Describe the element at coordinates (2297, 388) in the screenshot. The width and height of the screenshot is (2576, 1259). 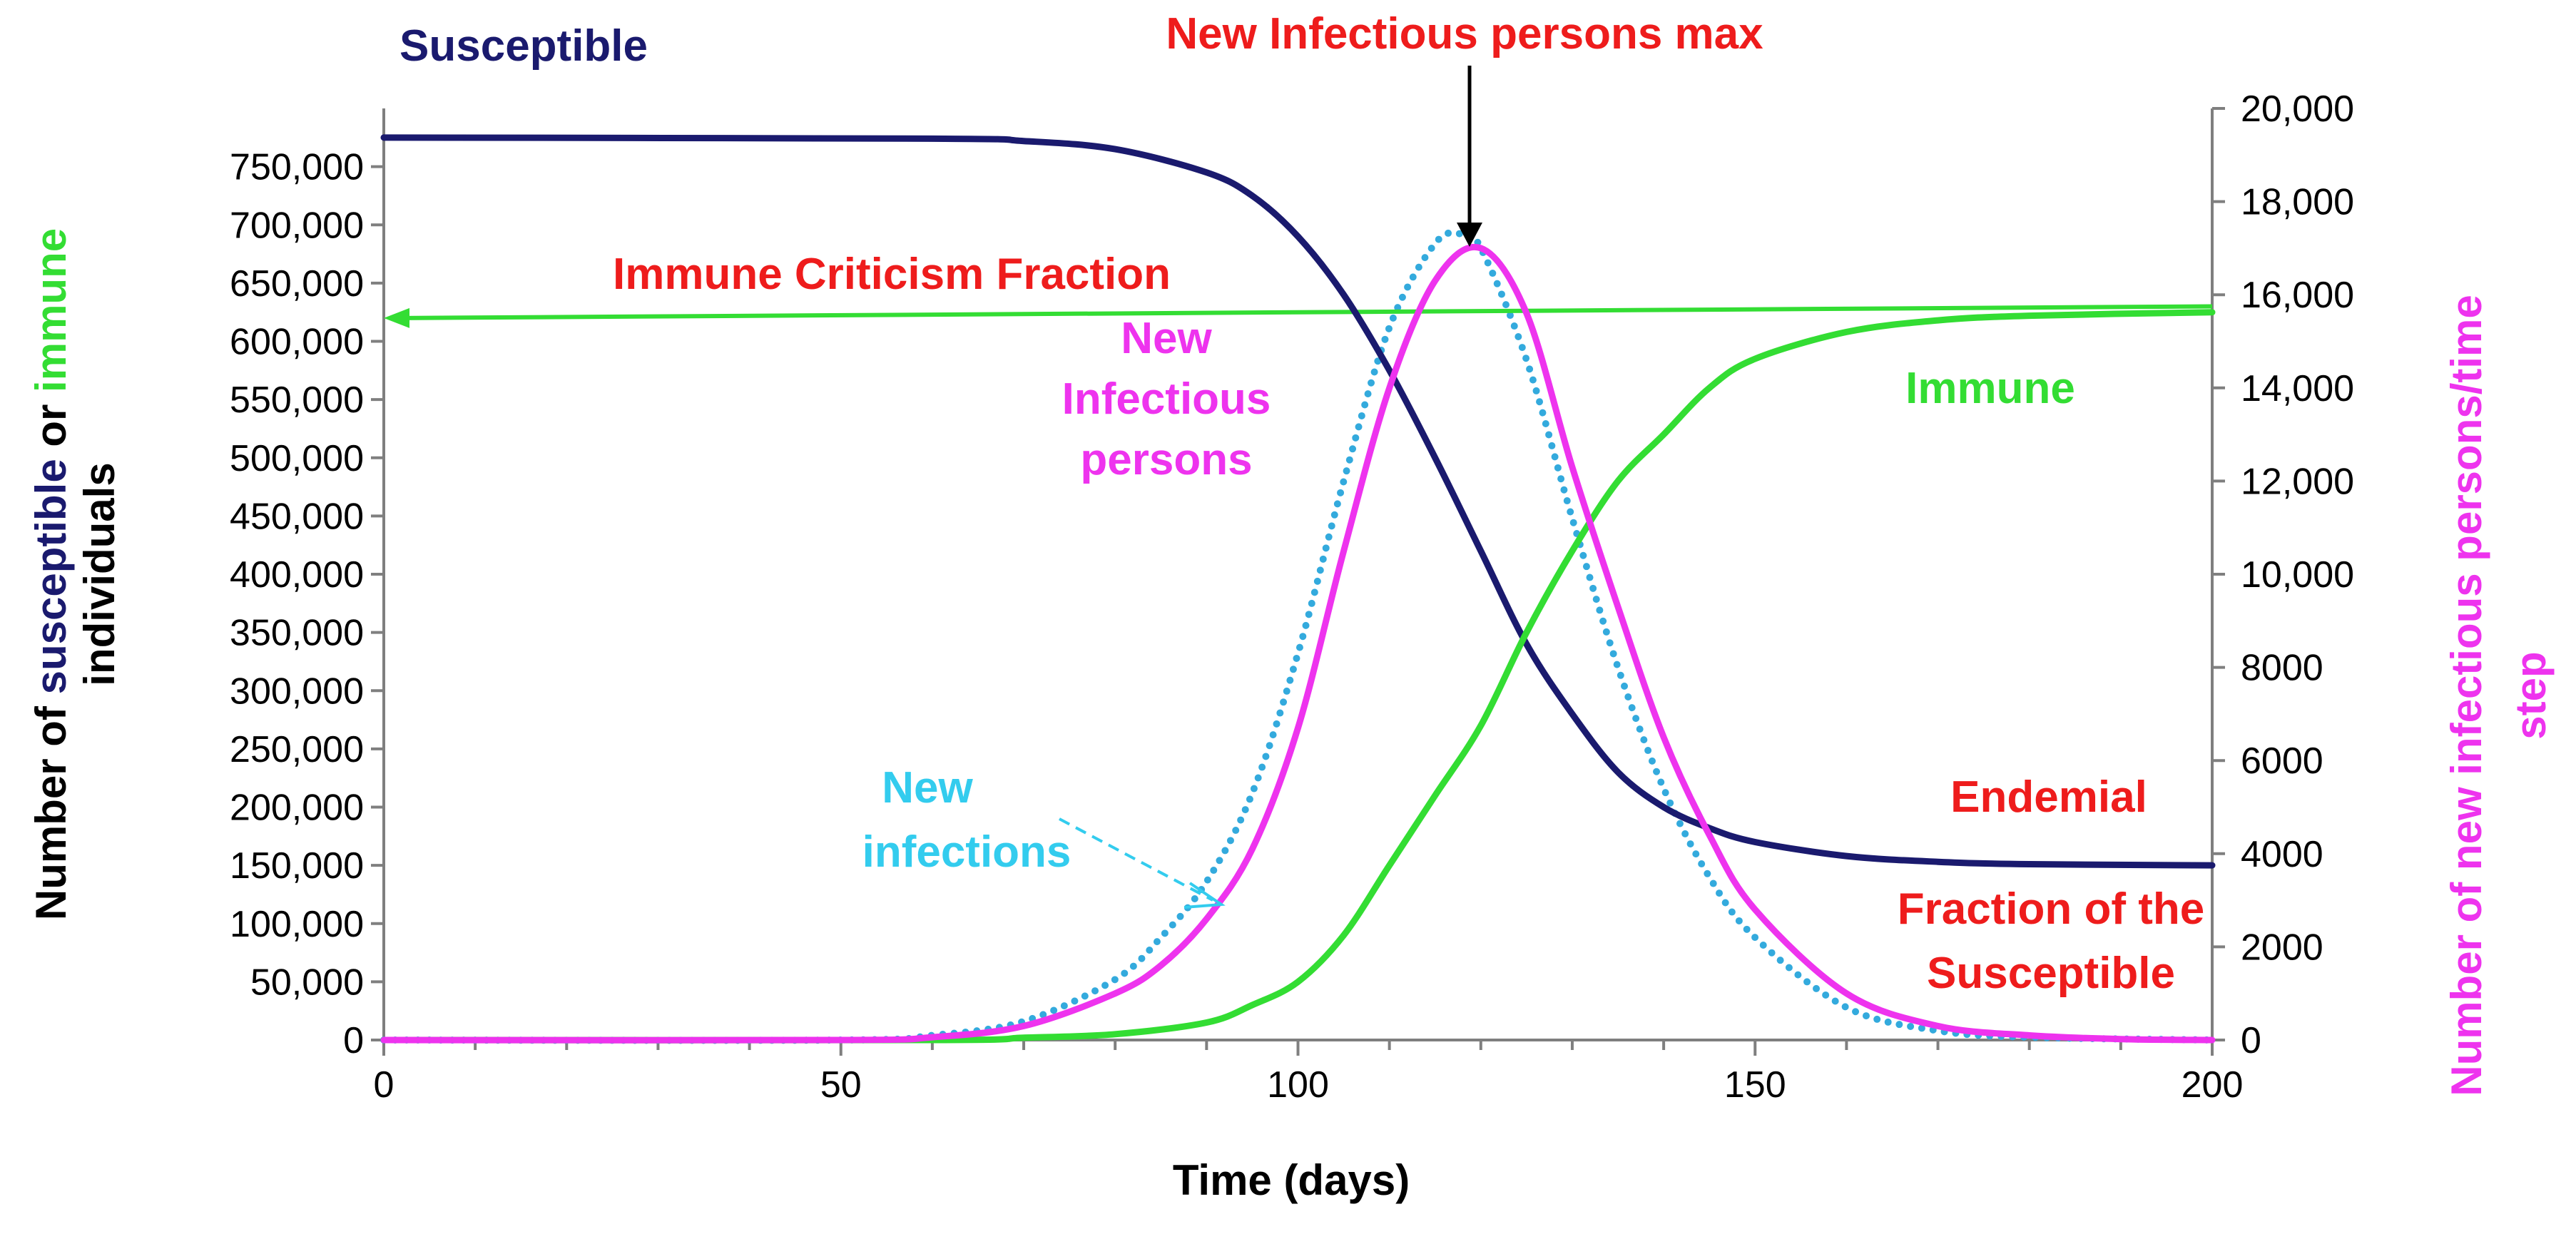
I see `y-right-tick-label: 14,000` at that location.